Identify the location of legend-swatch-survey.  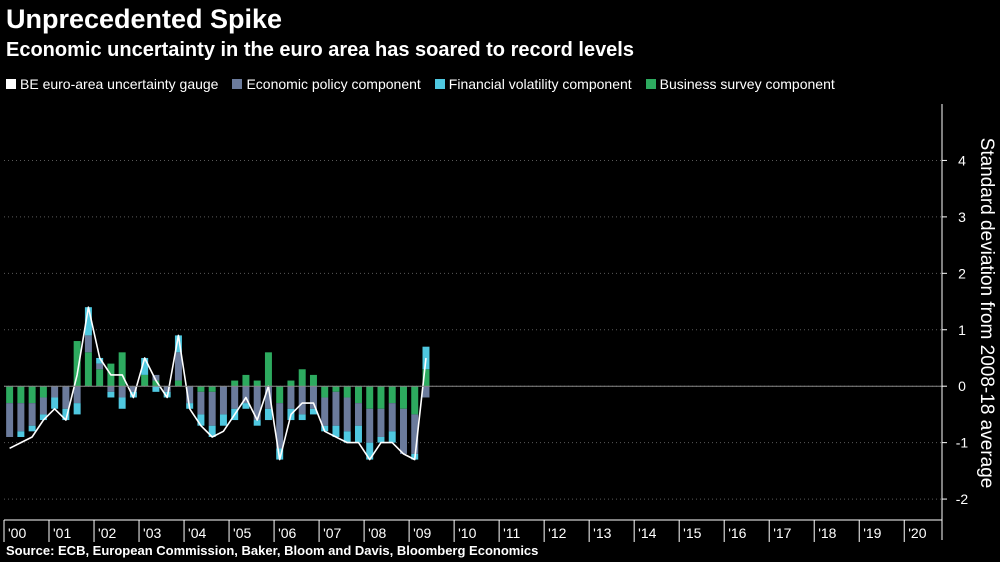
(650, 84).